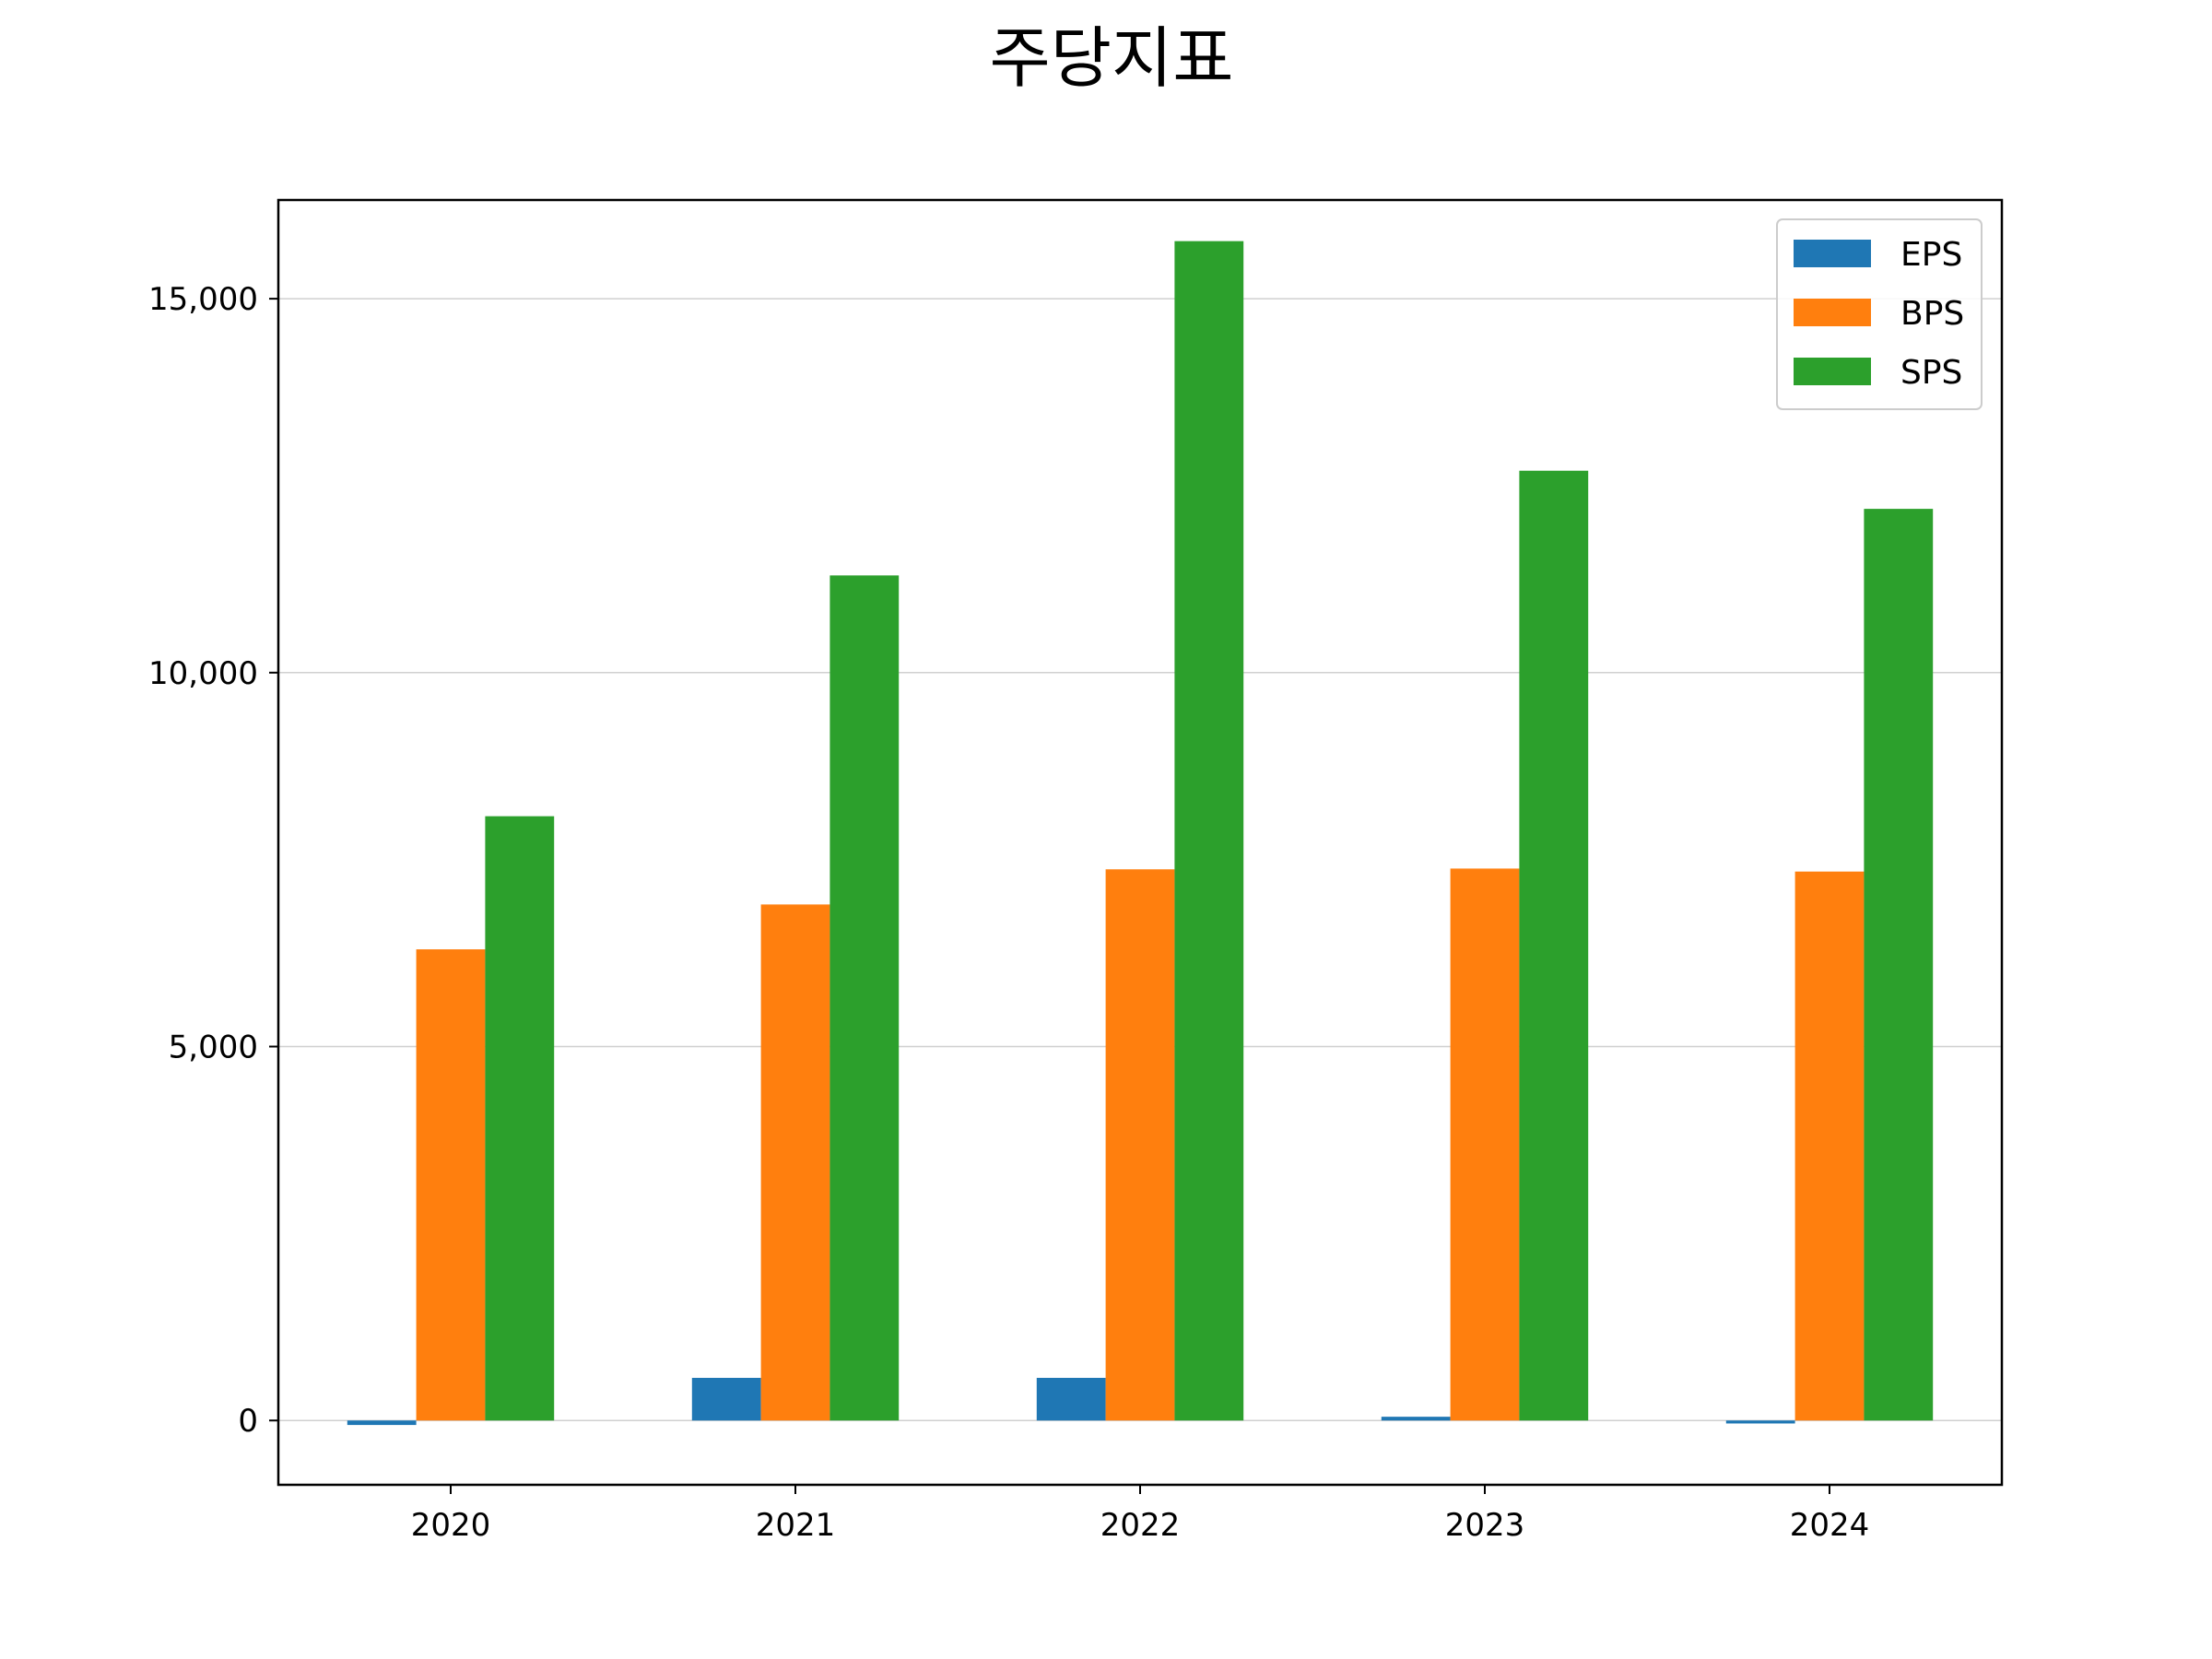  I want to click on legend-label-bps: BPS, so click(1932, 314).